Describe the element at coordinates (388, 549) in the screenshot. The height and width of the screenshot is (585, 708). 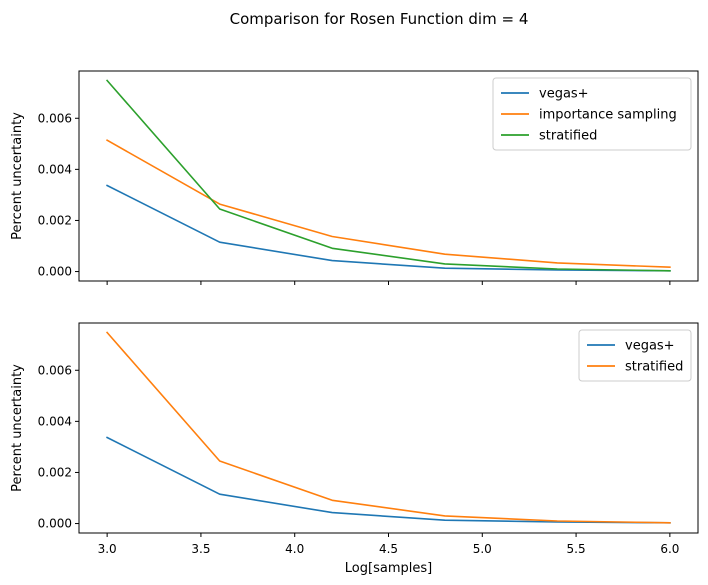
I see `x-tick-label: 4.5` at that location.